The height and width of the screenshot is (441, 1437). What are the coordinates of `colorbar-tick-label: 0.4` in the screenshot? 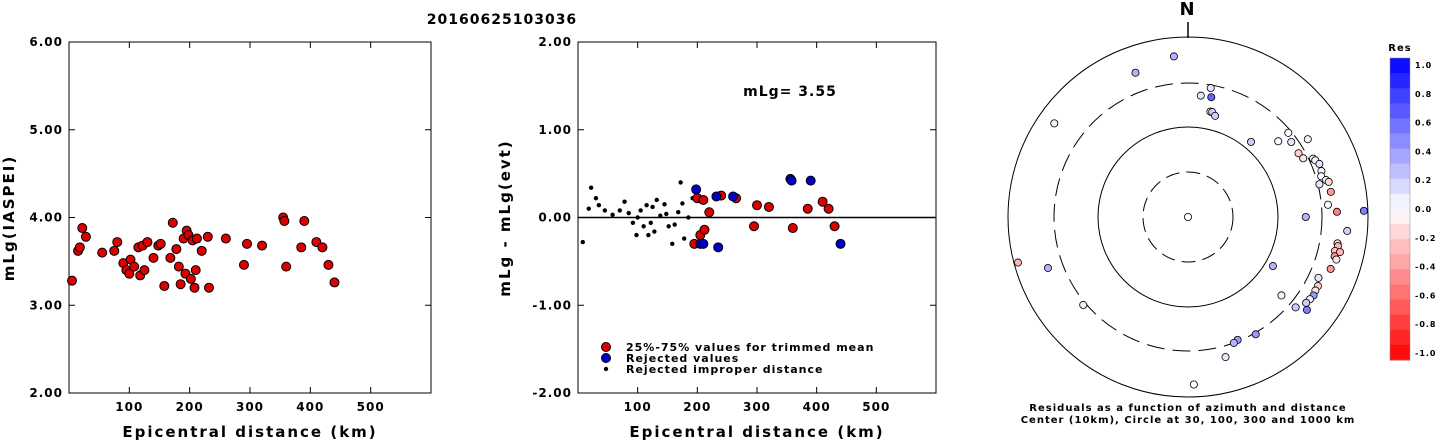 It's located at (1423, 151).